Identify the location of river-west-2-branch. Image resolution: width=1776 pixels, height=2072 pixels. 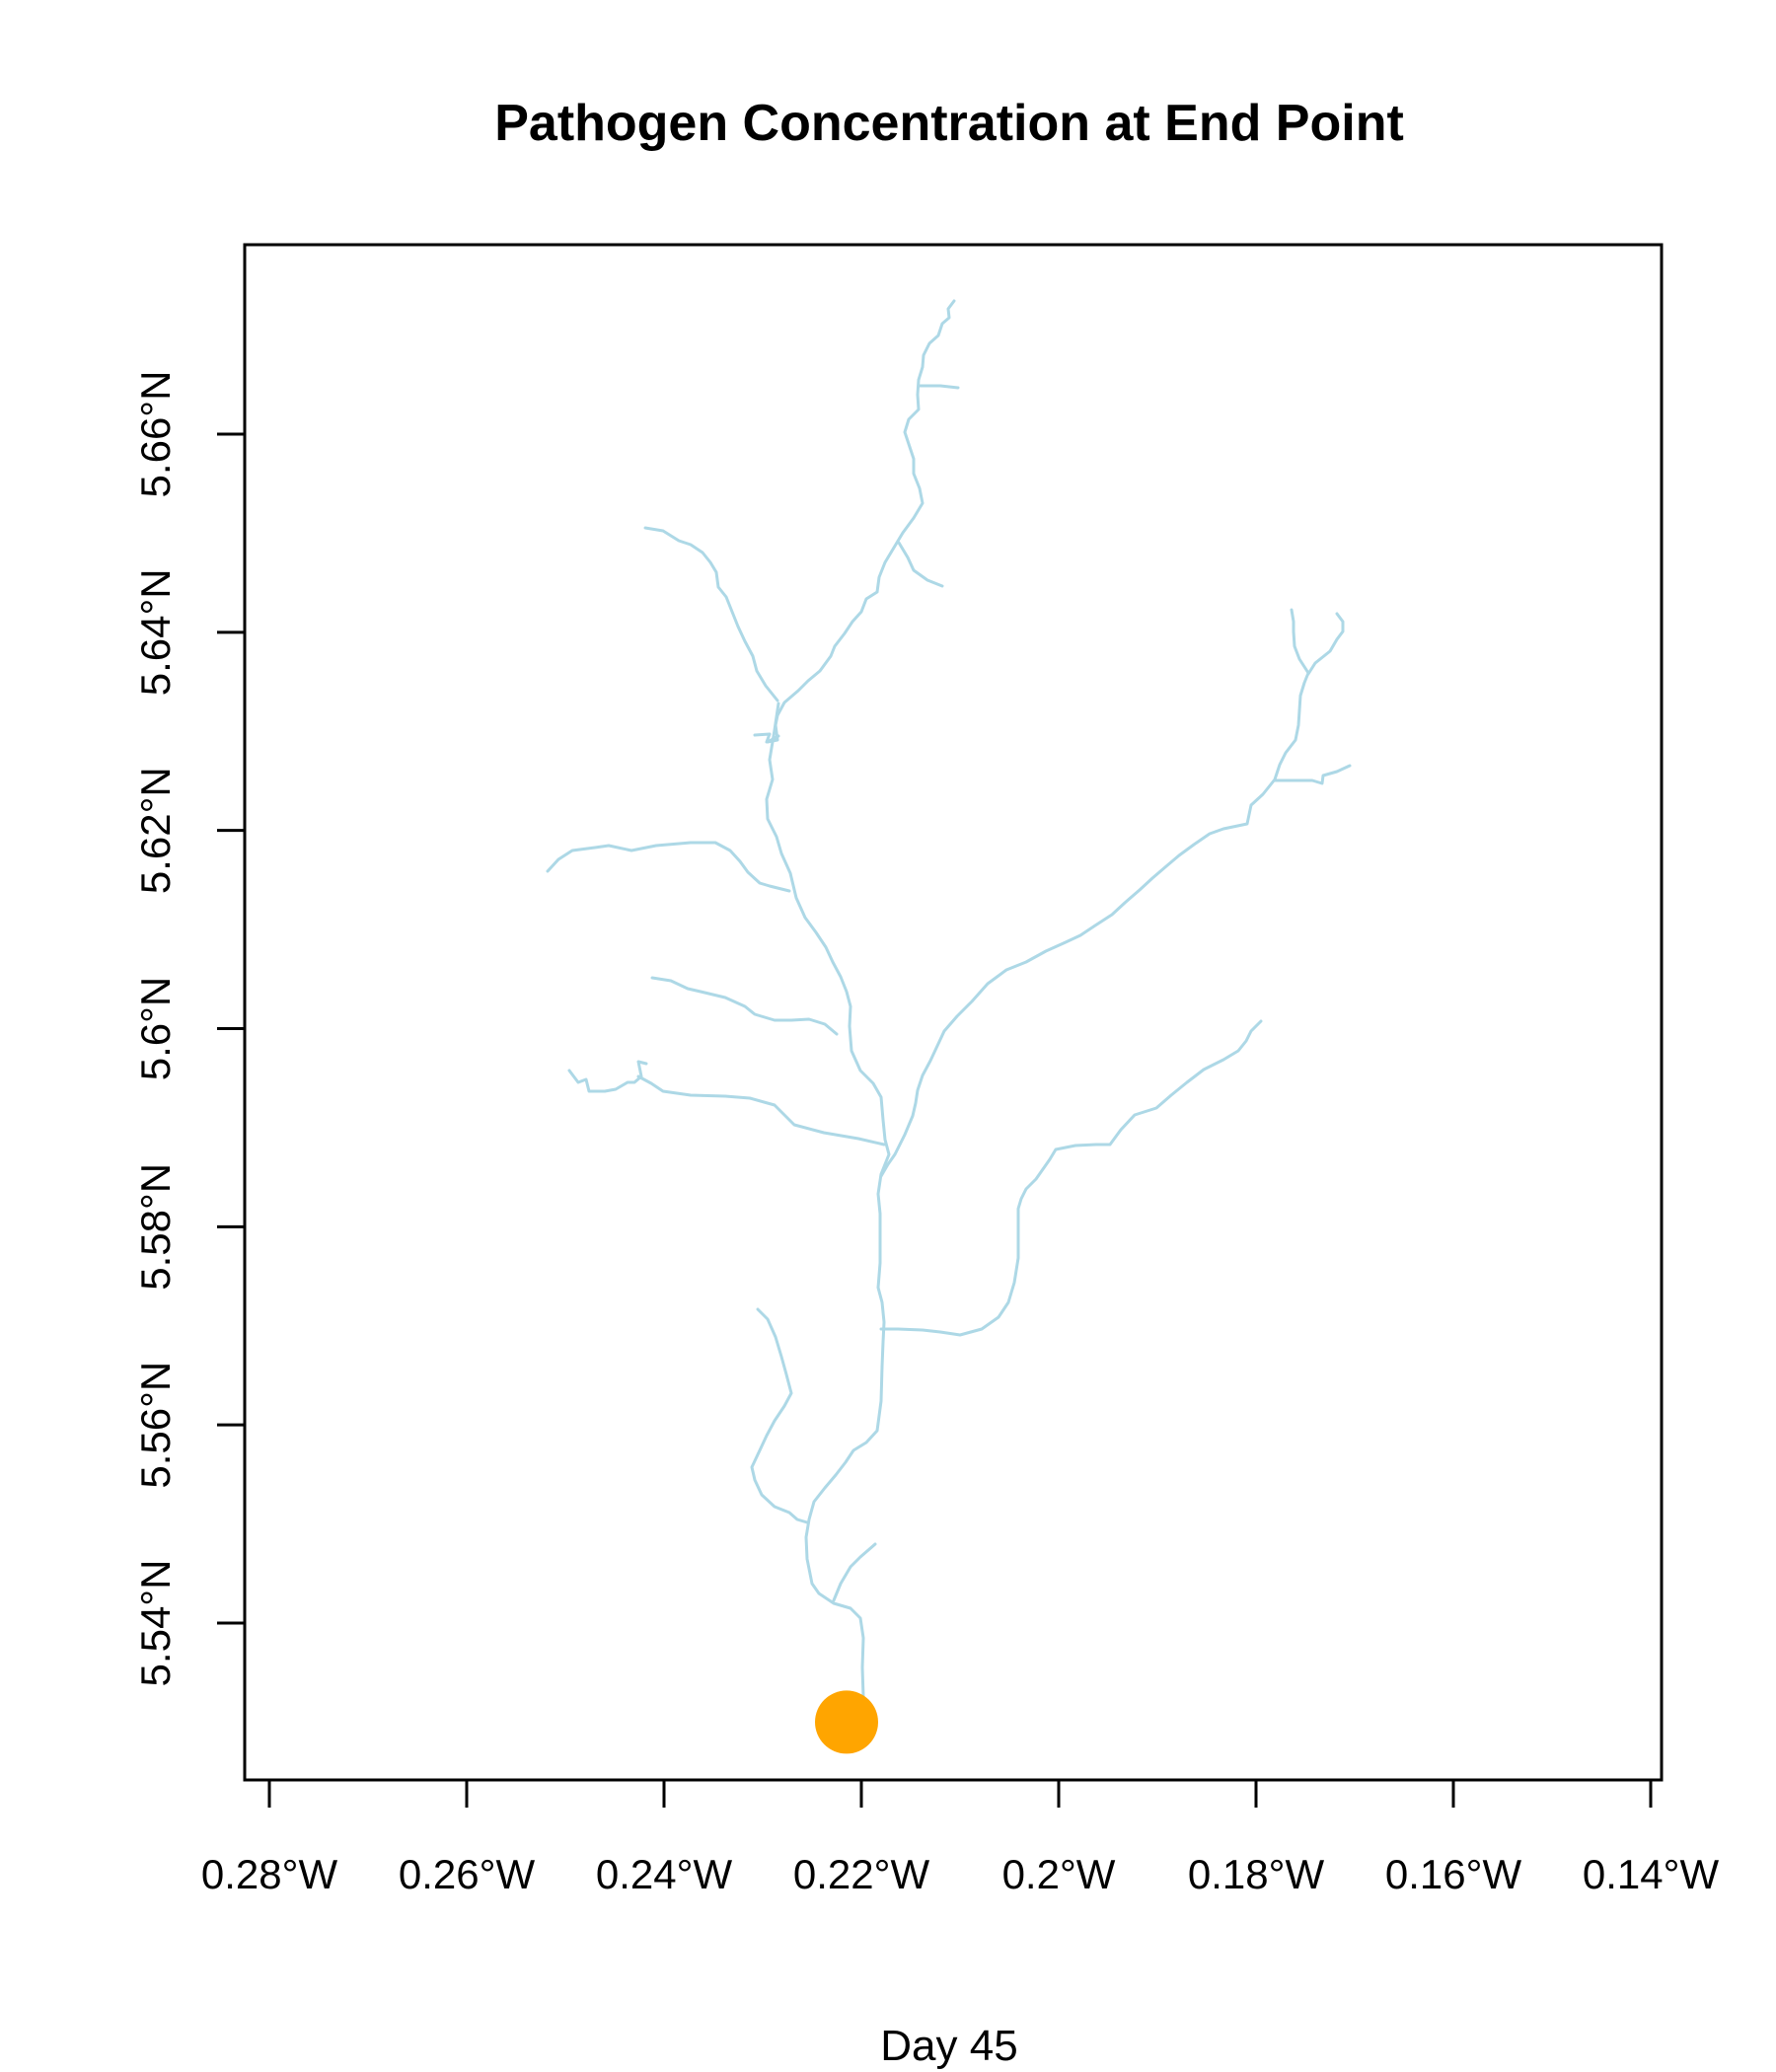
(744, 1006).